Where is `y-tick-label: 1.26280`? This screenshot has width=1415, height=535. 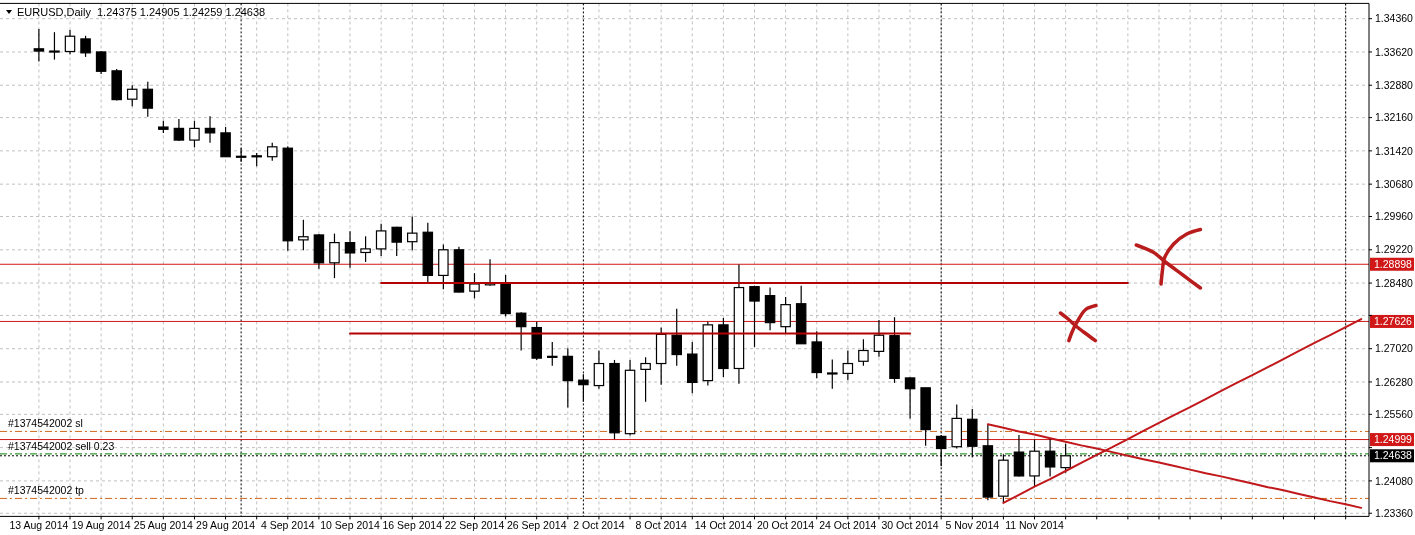
y-tick-label: 1.26280 is located at coordinates (1394, 381).